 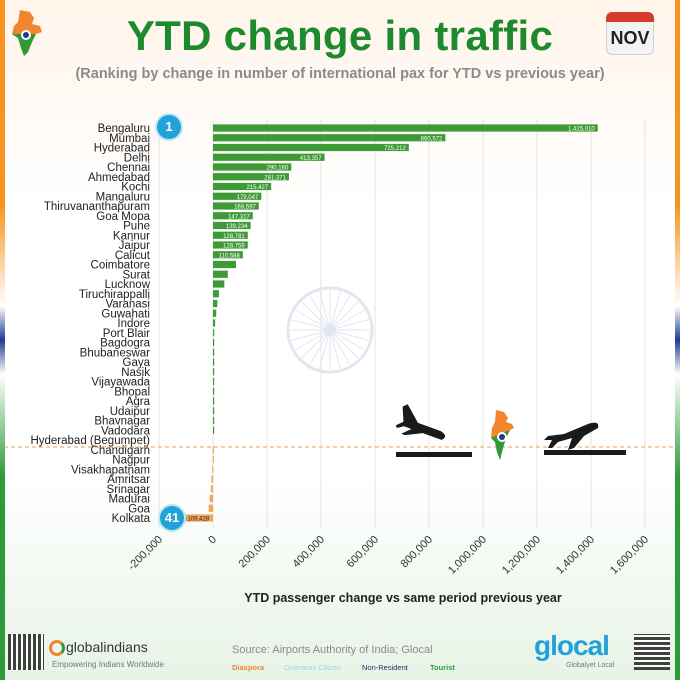 What do you see at coordinates (330, 330) in the screenshot?
I see `chakra-watermark` at bounding box center [330, 330].